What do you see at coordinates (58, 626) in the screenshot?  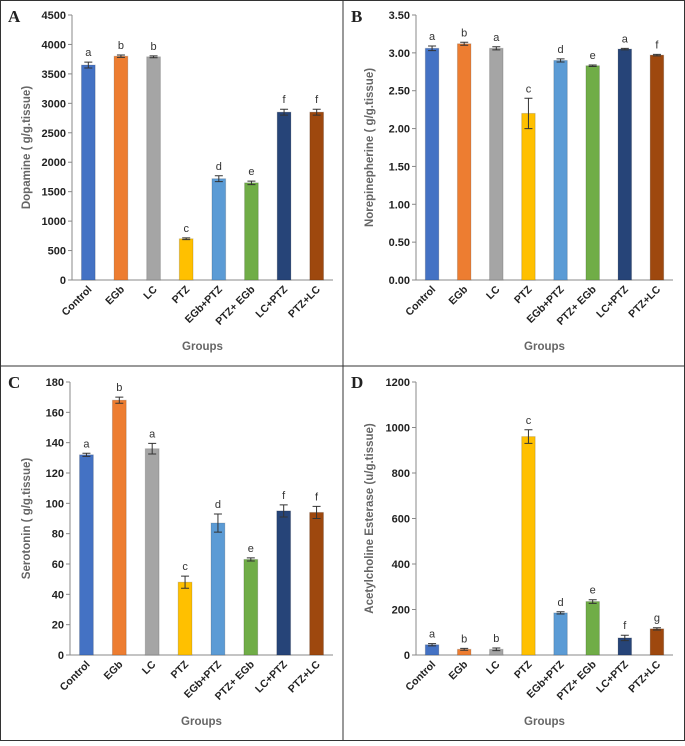 I see `y-tick-label: 20` at bounding box center [58, 626].